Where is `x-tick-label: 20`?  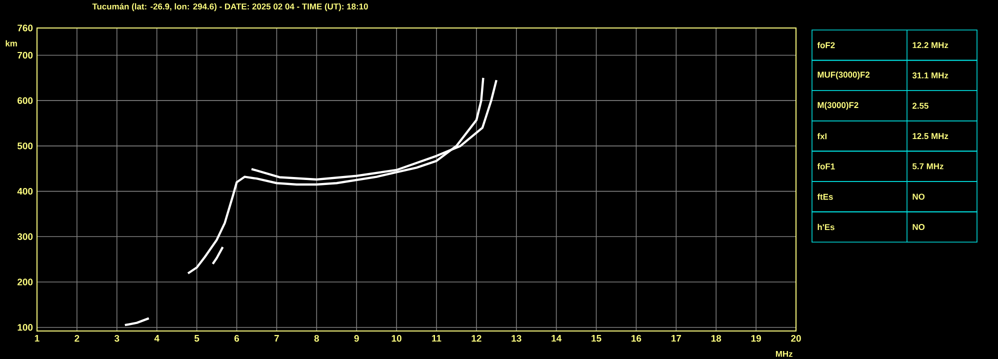 x-tick-label: 20 is located at coordinates (796, 338).